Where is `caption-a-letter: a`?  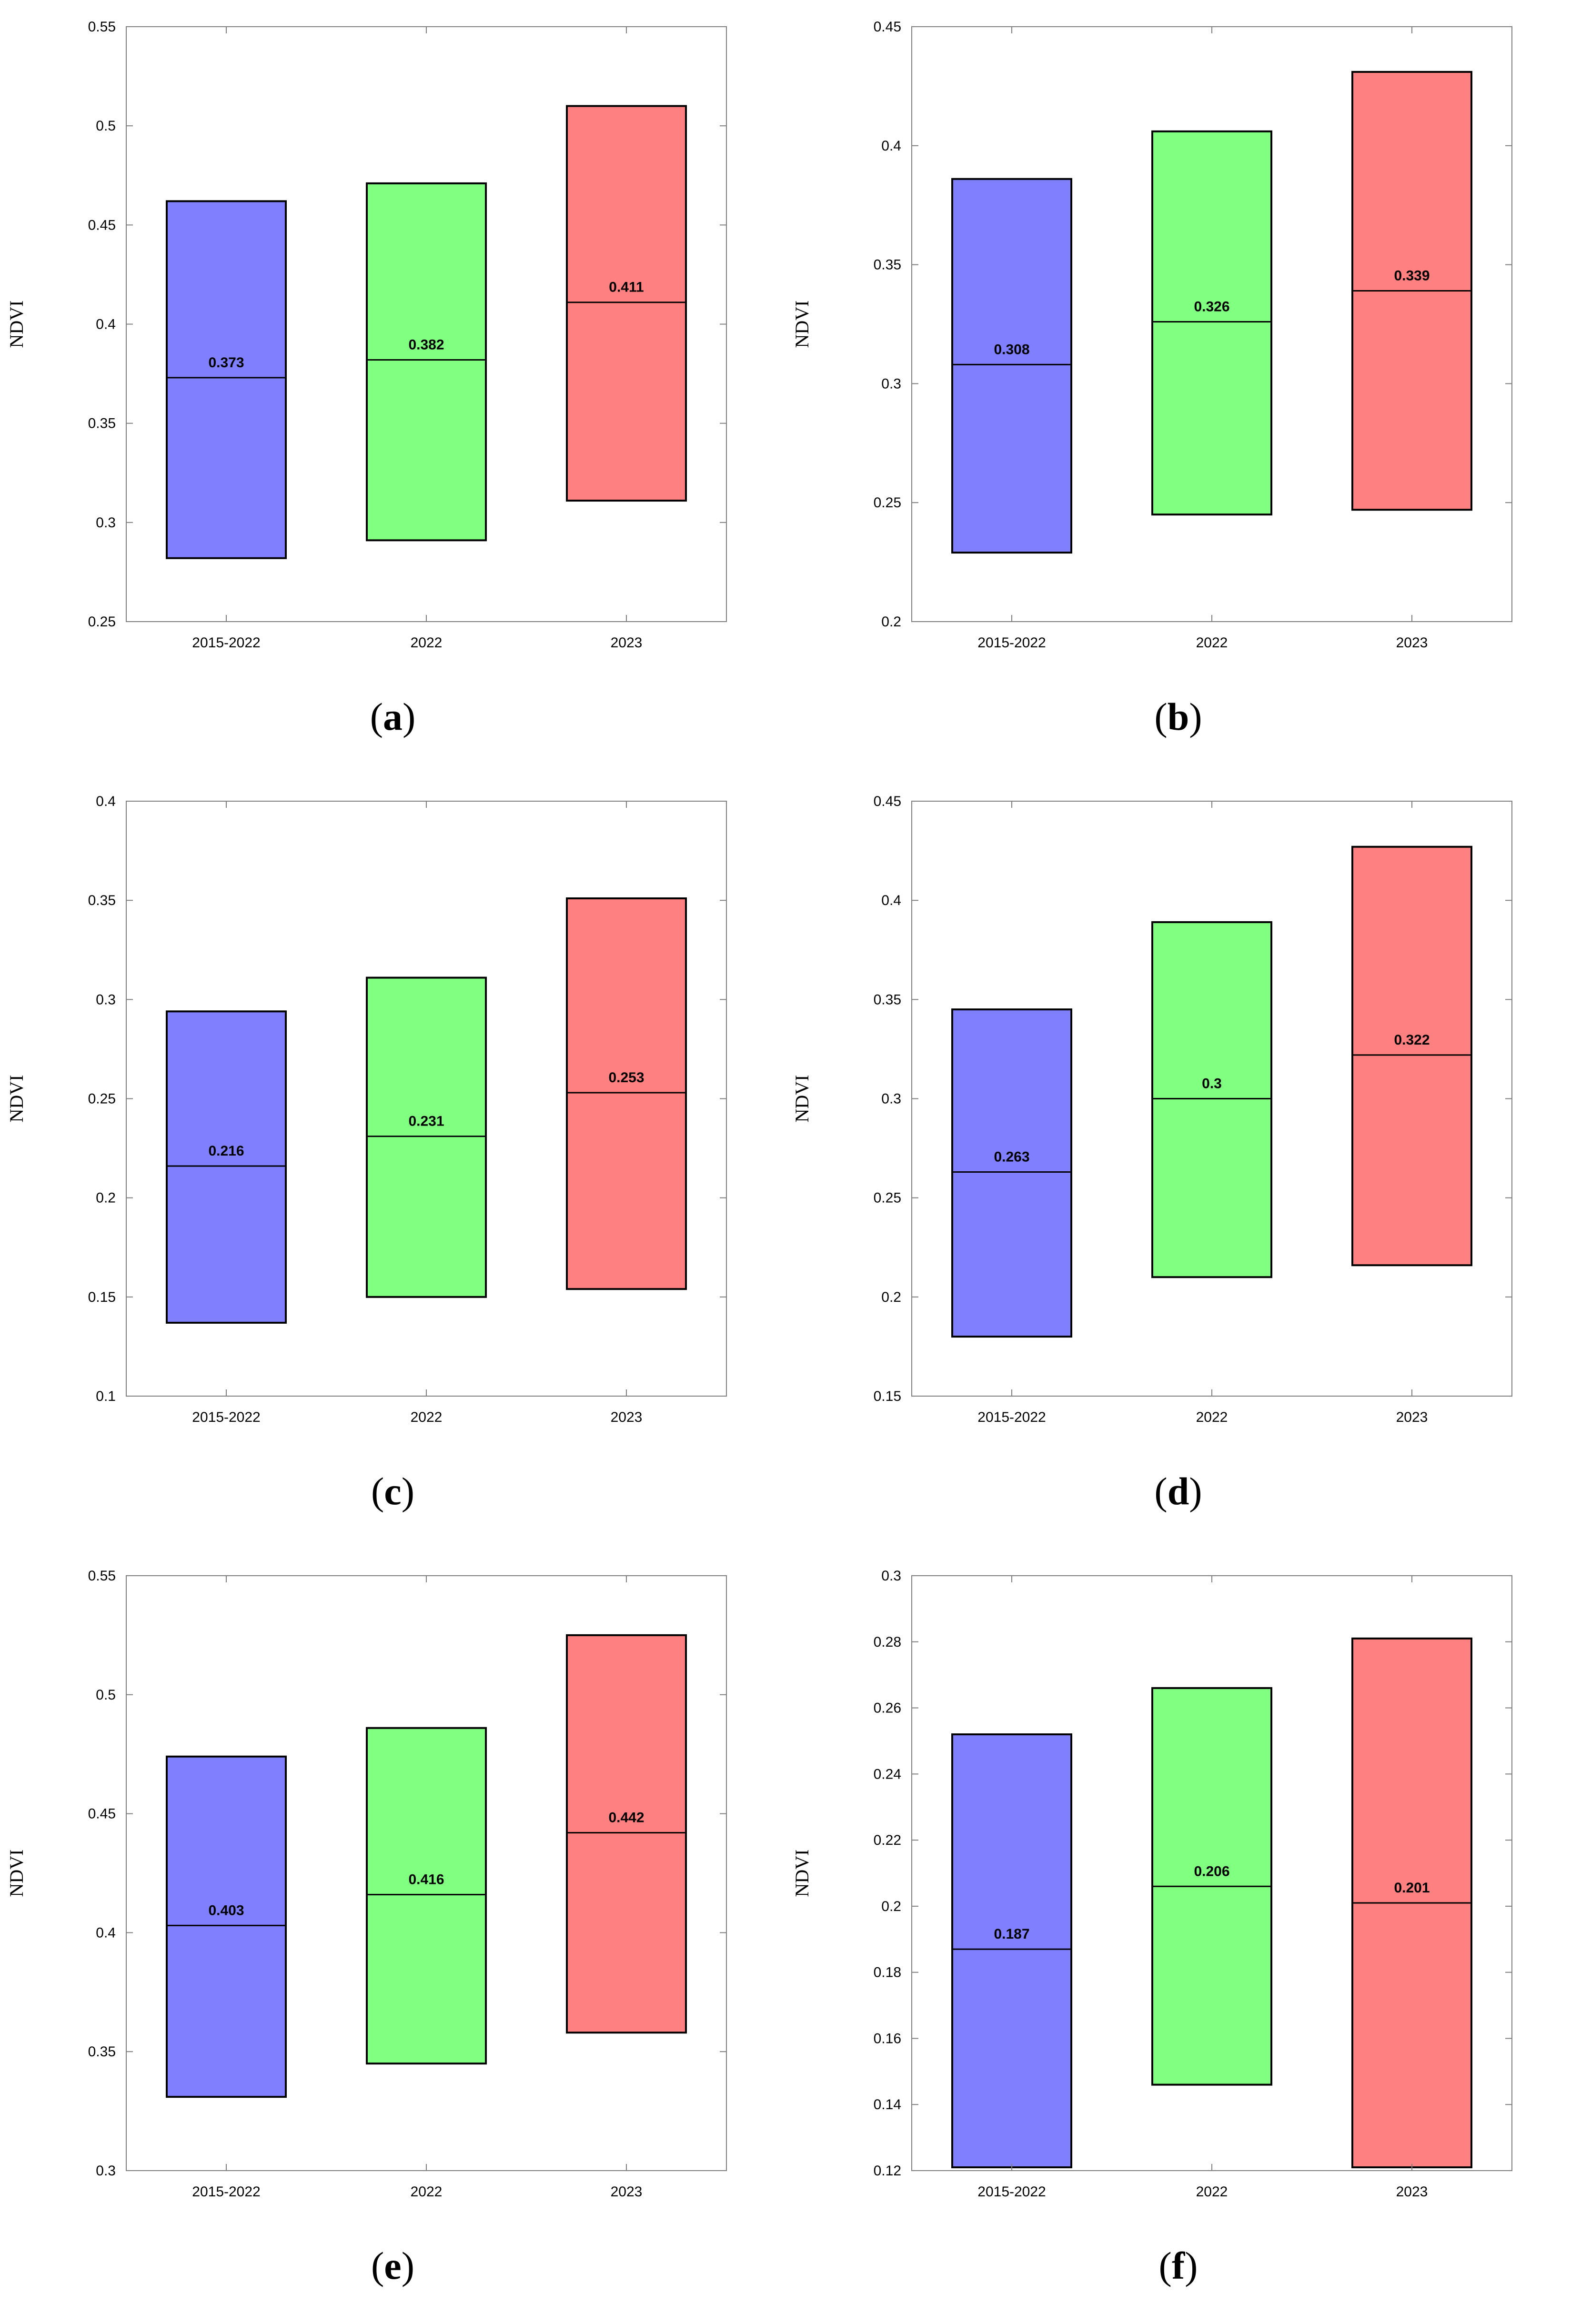
caption-a-letter: a is located at coordinates (393, 716).